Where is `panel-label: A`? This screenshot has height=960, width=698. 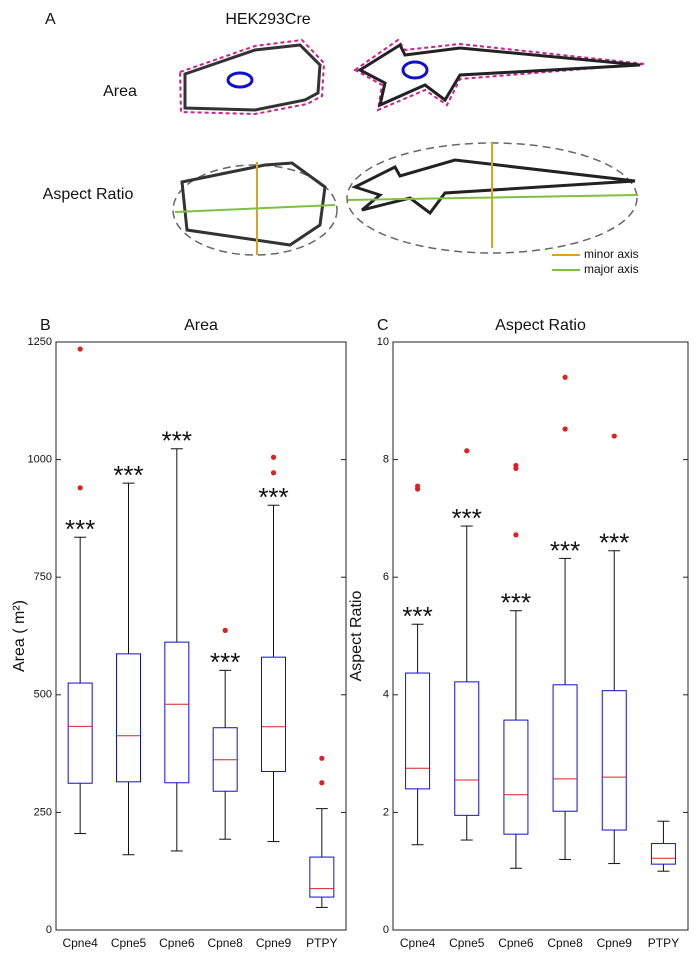
panel-label: A is located at coordinates (50, 19).